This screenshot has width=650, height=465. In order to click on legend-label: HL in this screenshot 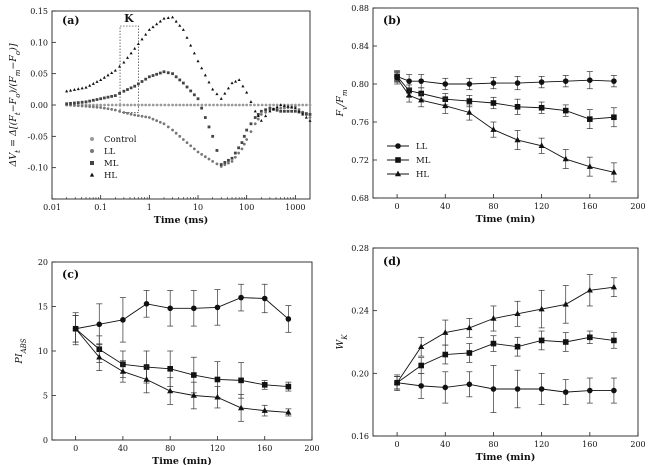, I will do `click(422, 175)`.